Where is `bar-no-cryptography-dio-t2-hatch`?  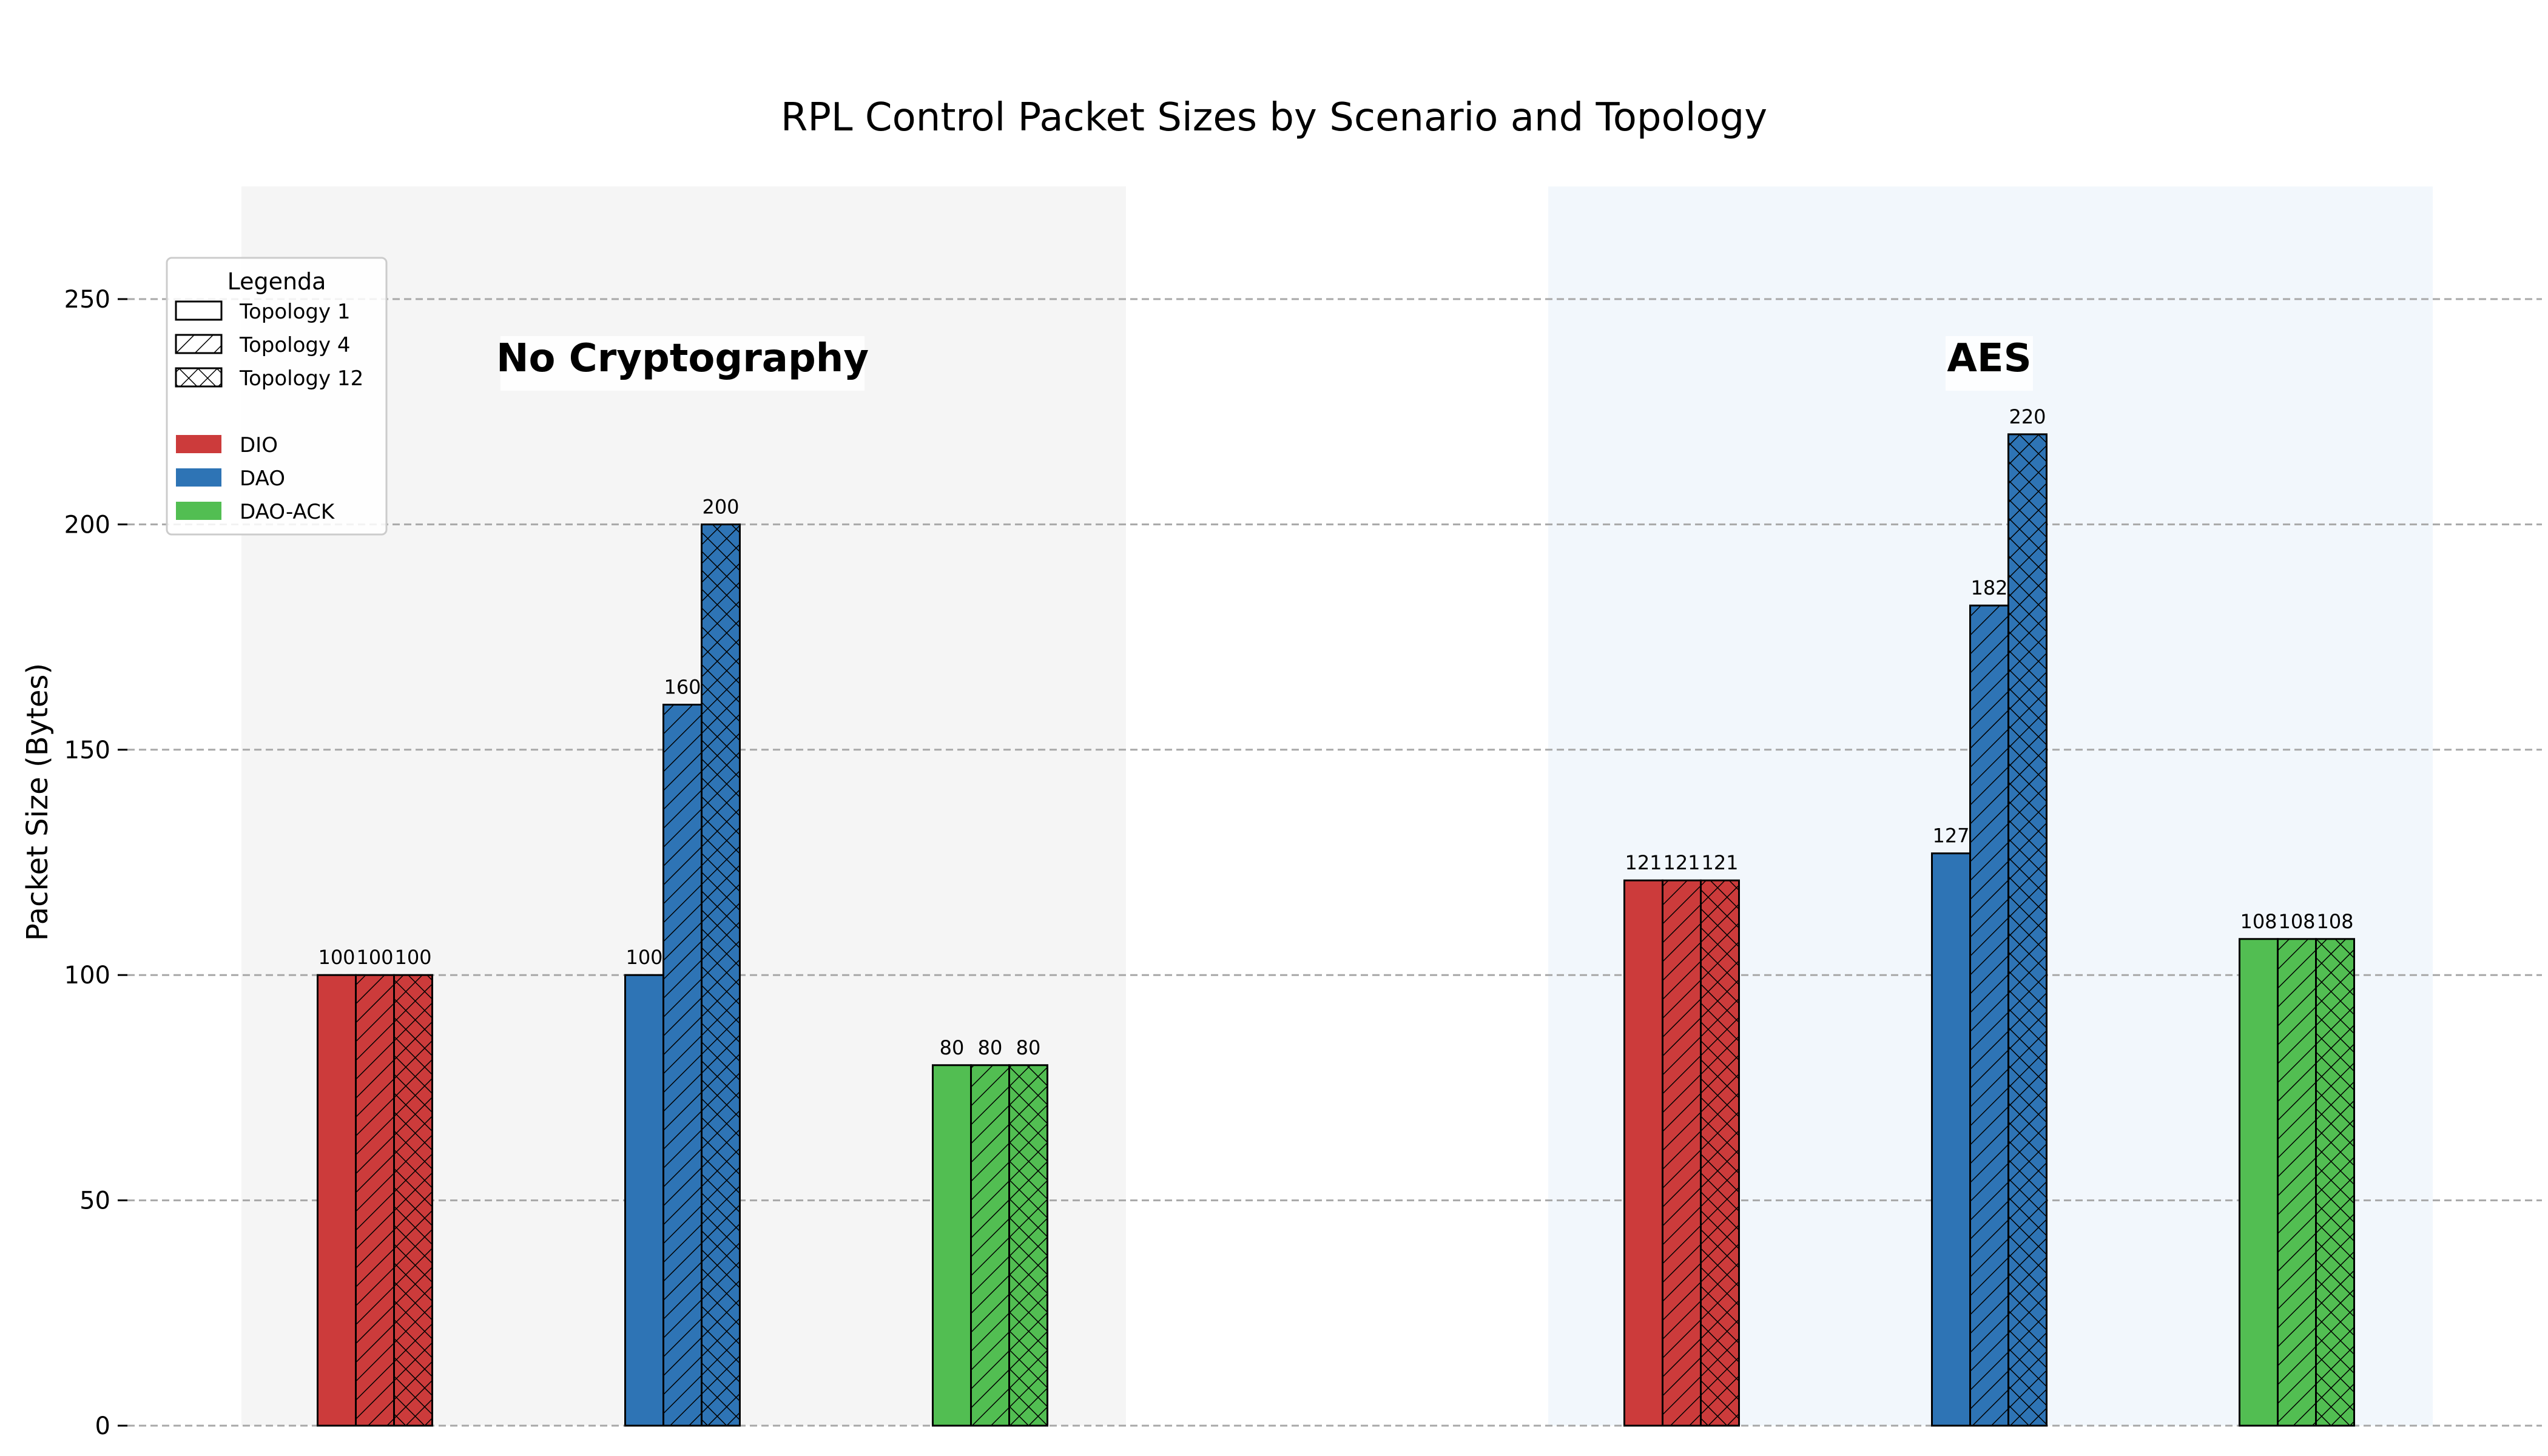
bar-no-cryptography-dio-t2-hatch is located at coordinates (413, 1200).